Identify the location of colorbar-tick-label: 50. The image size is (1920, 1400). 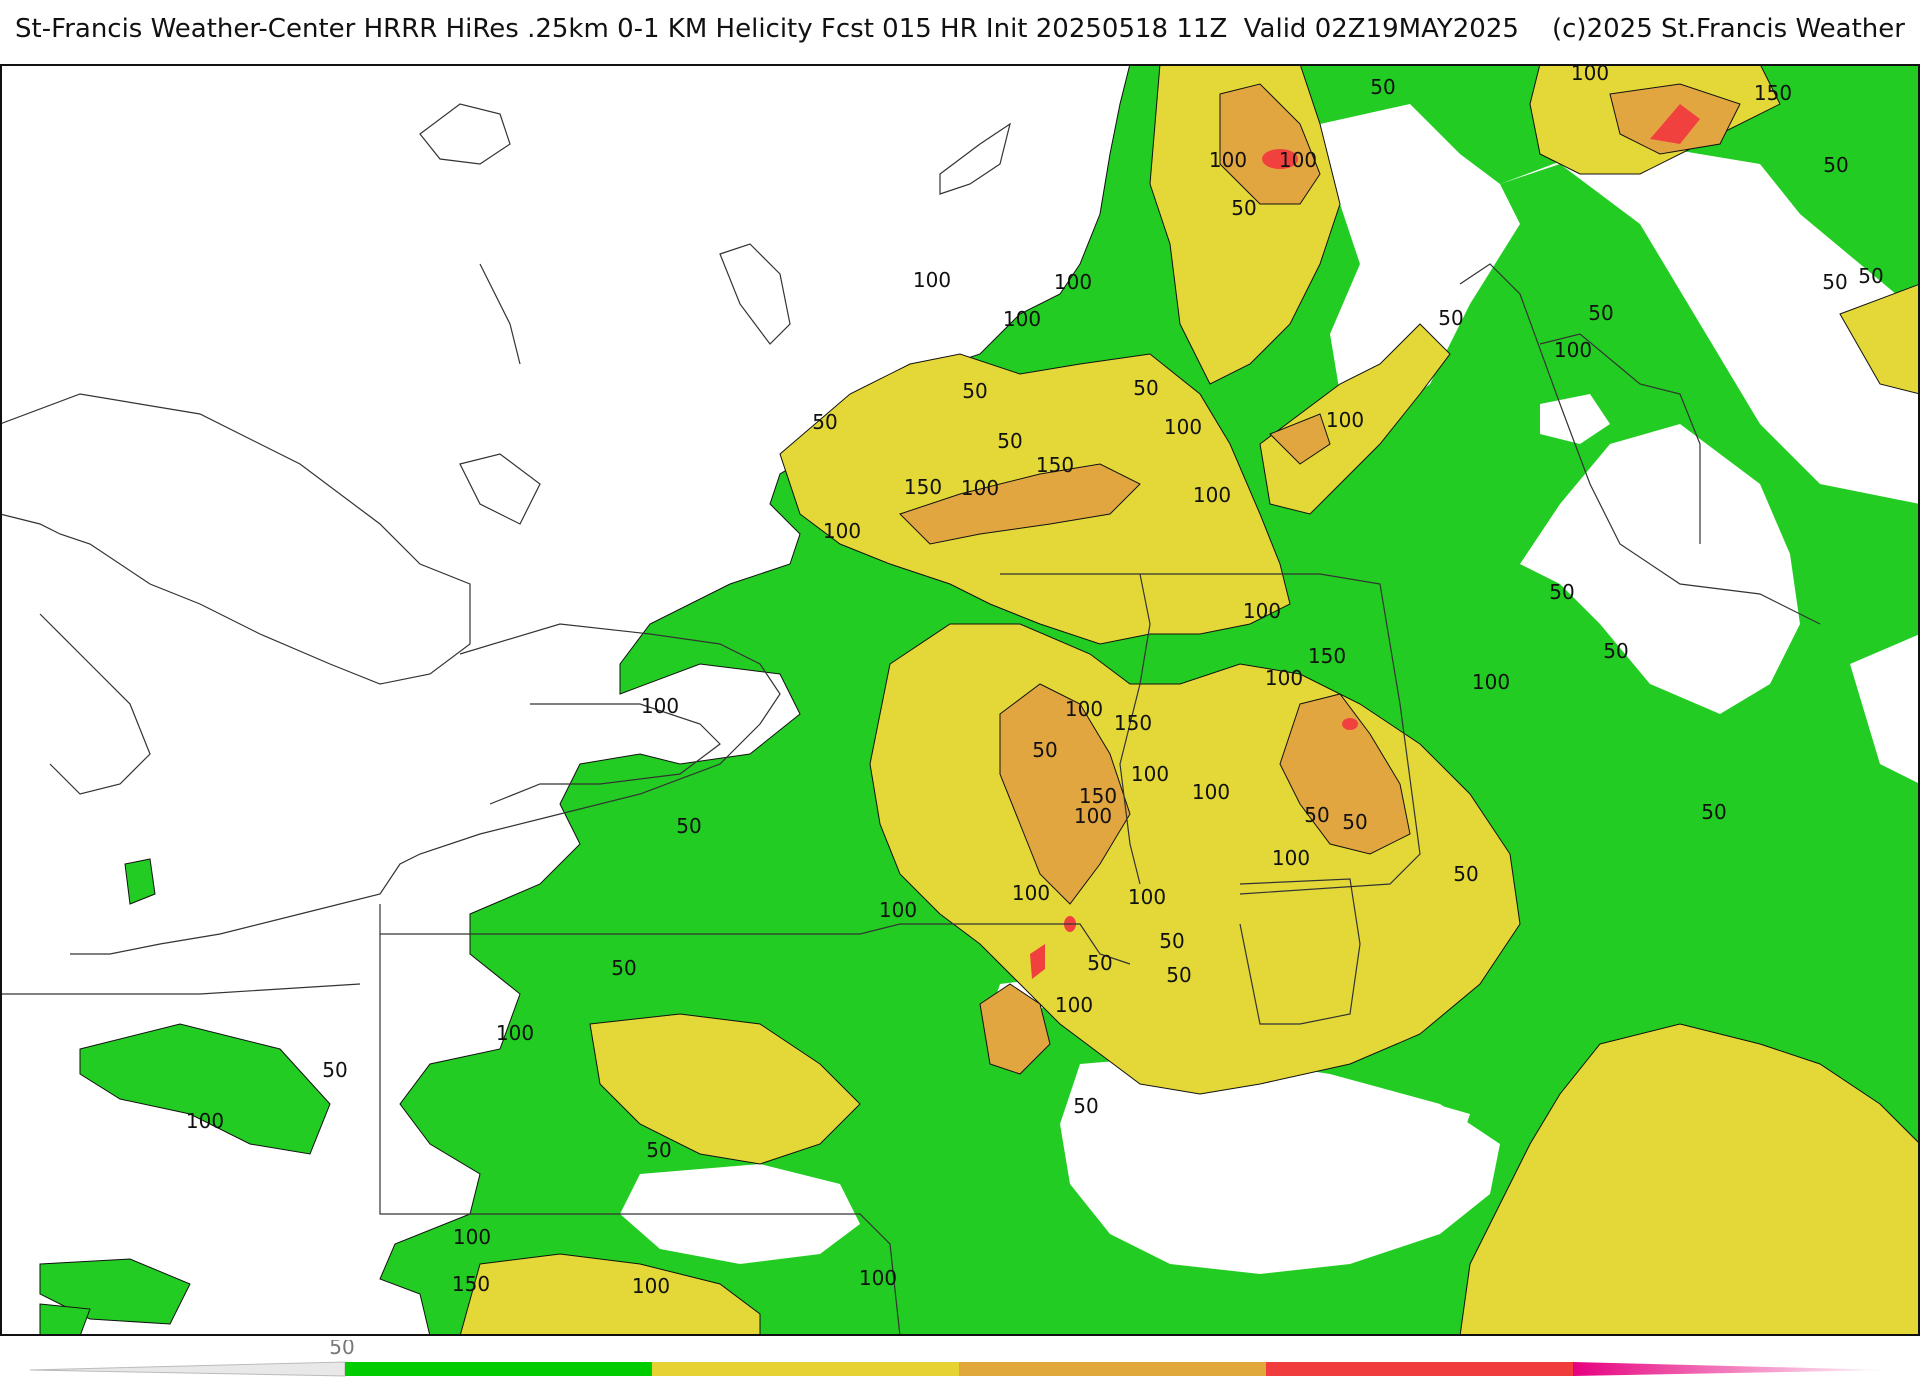
(341, 1349).